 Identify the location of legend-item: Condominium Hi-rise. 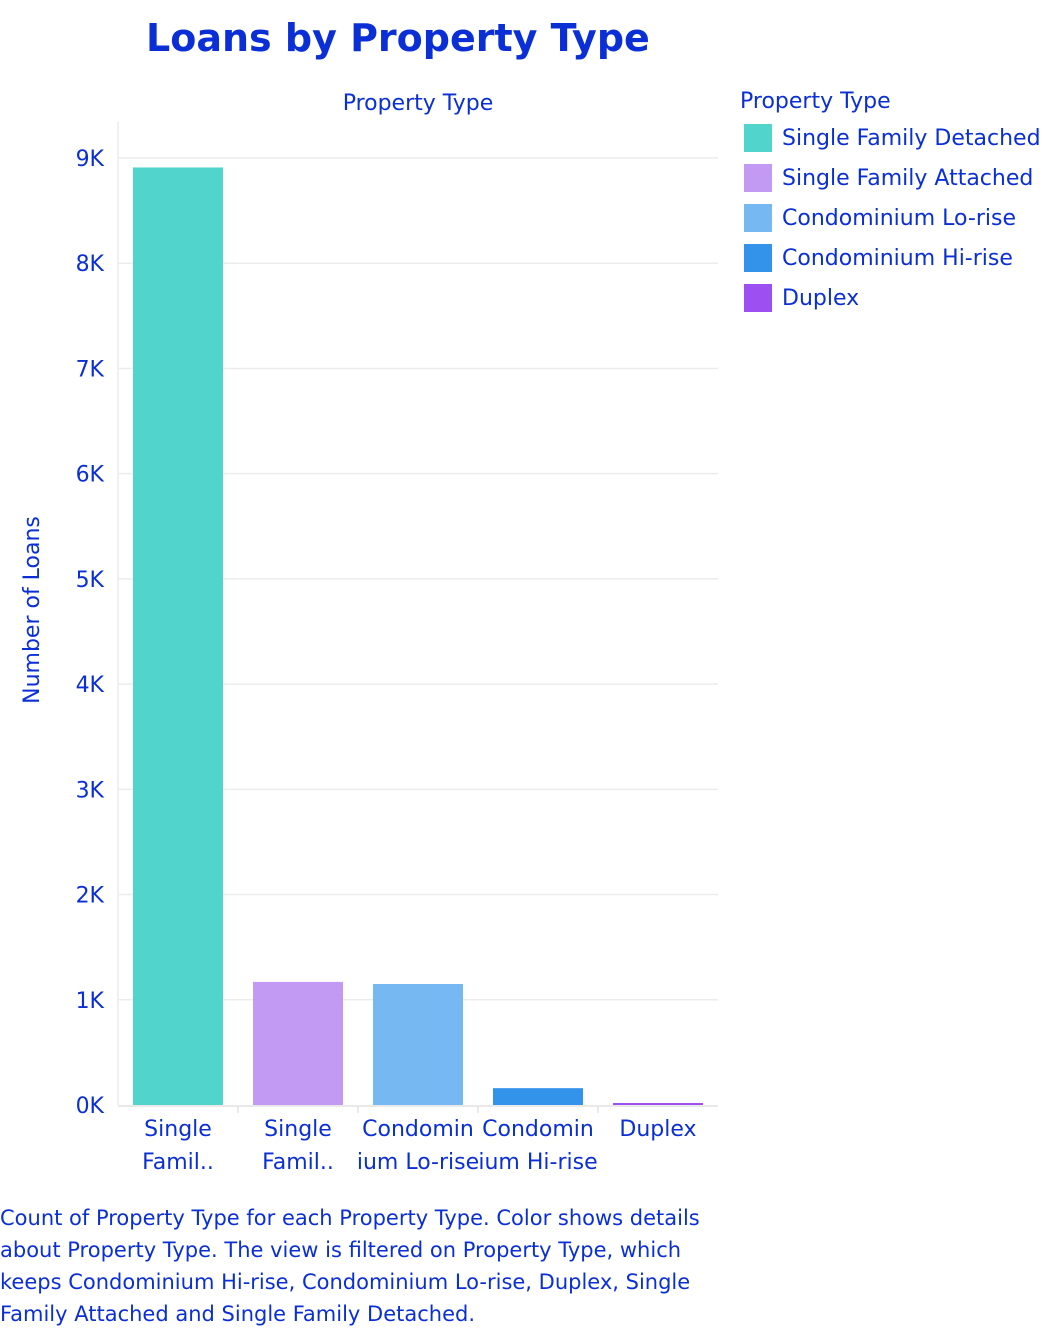
(890, 258).